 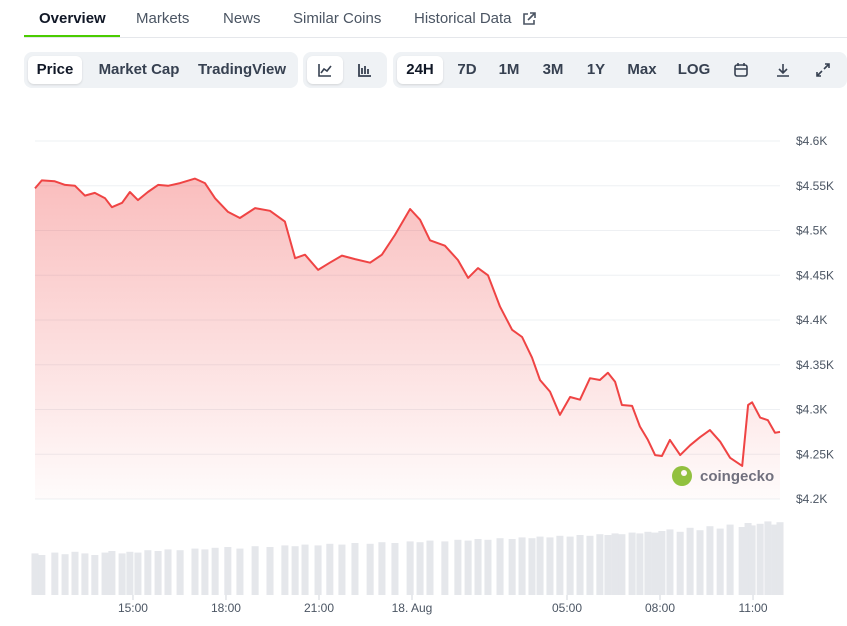 What do you see at coordinates (420, 70) in the screenshot?
I see `range-button: 24H` at bounding box center [420, 70].